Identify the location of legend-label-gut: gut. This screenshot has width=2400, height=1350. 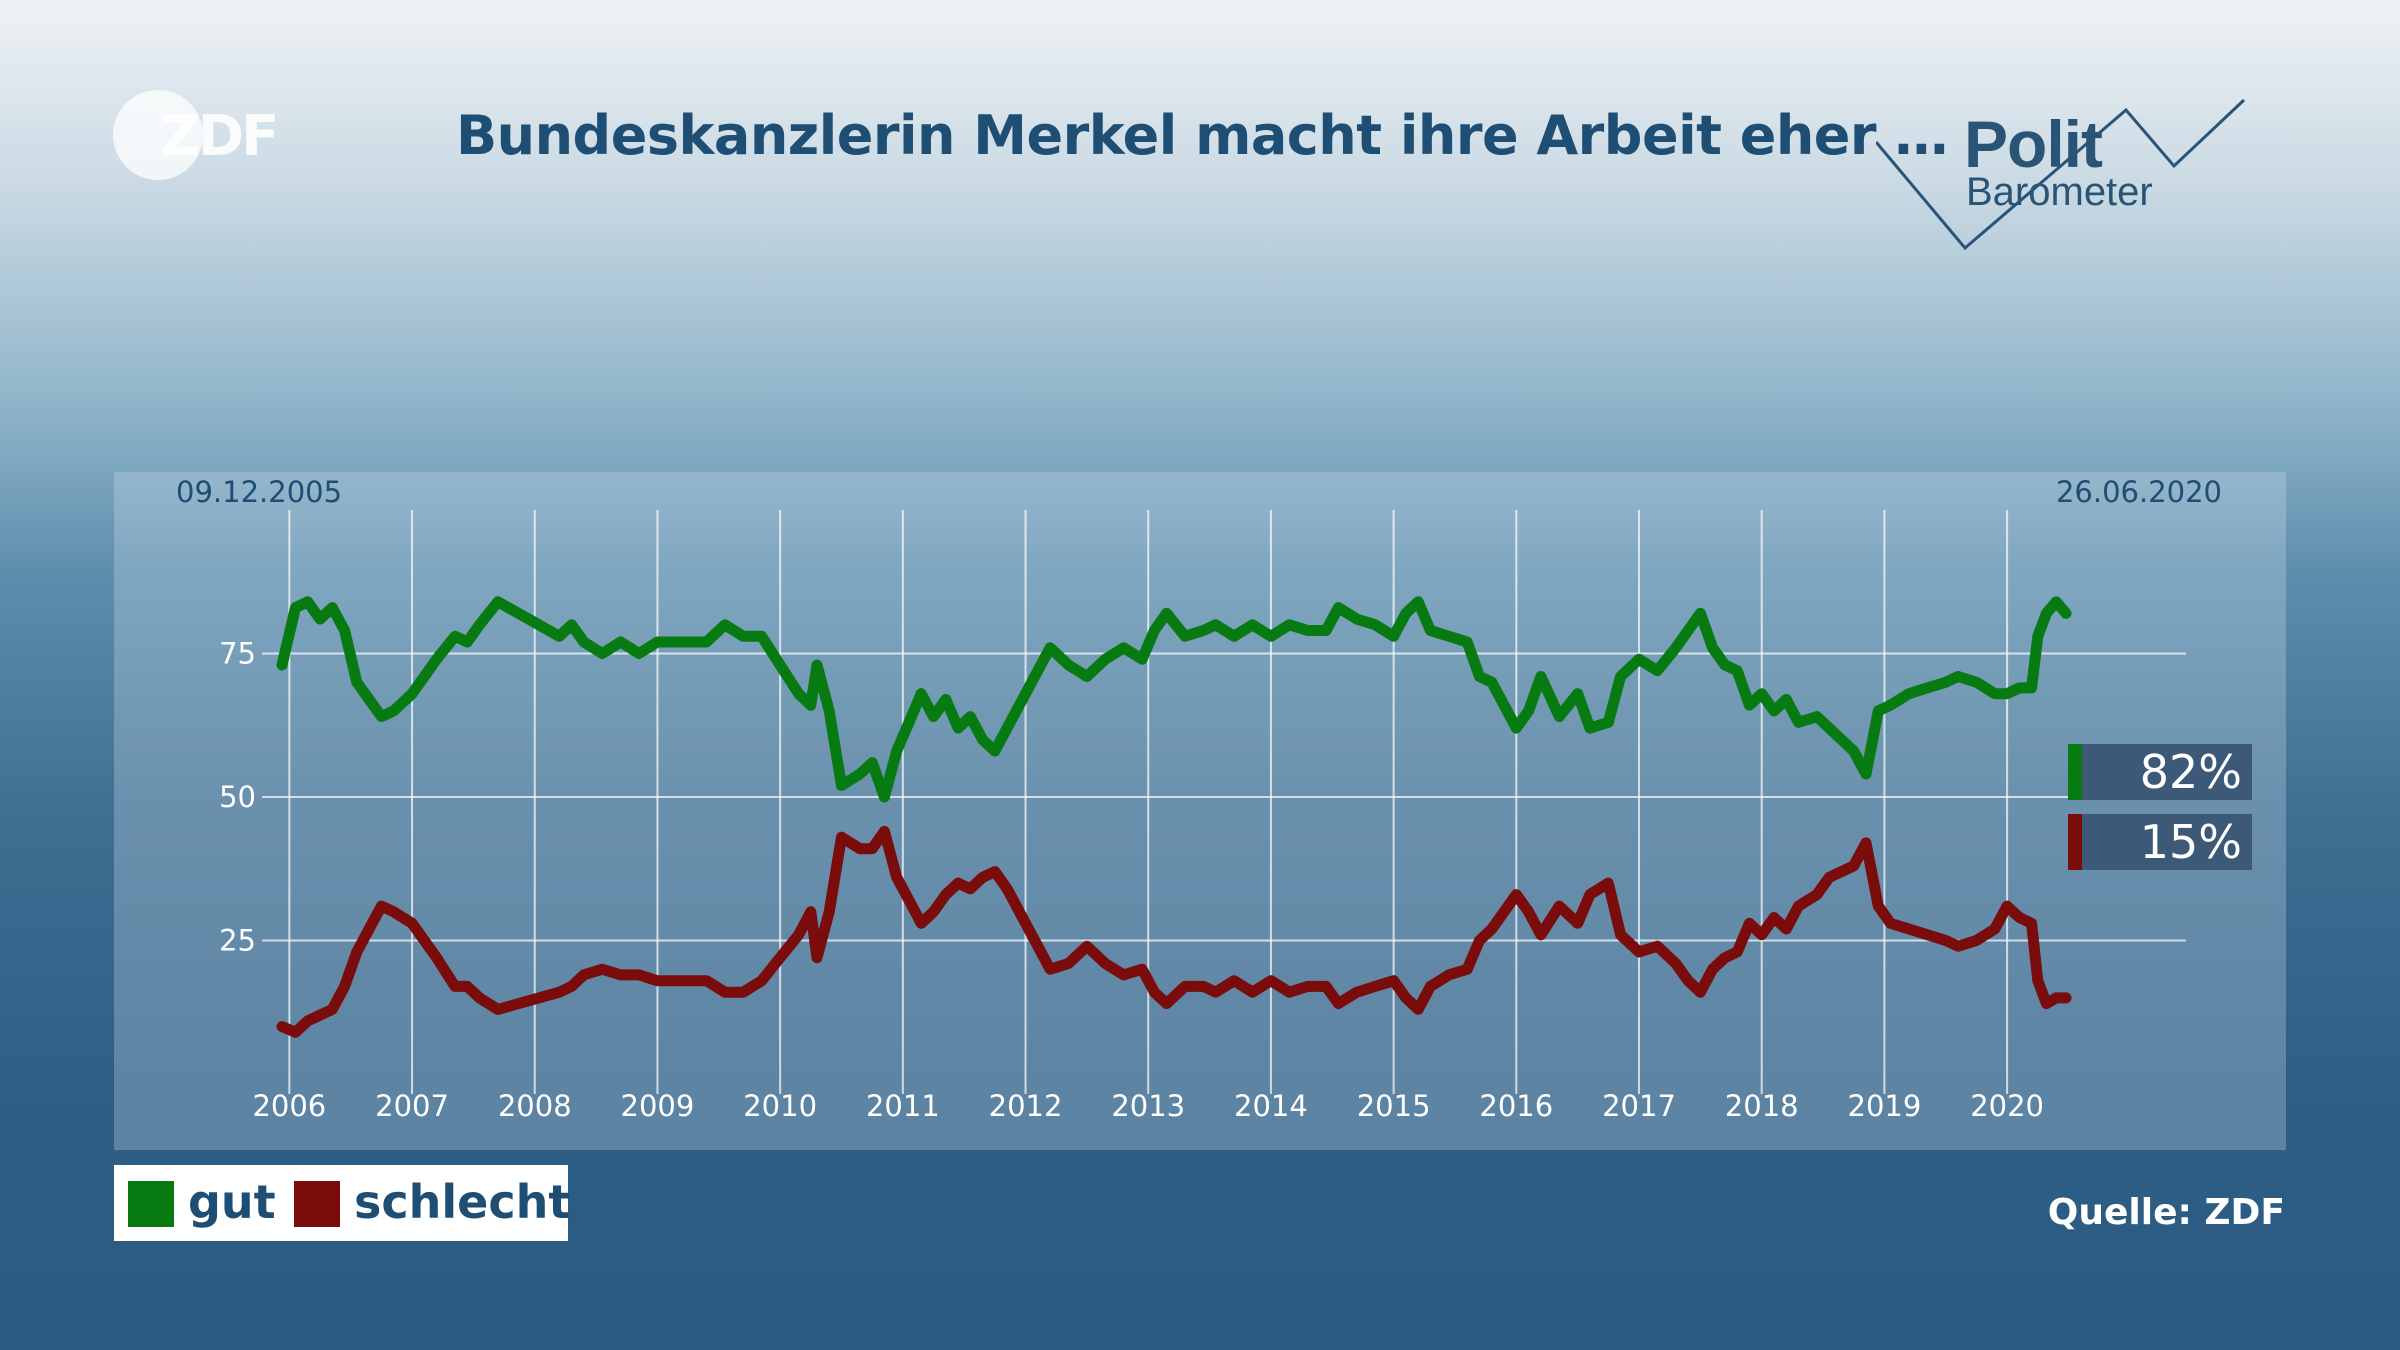
(232, 1202).